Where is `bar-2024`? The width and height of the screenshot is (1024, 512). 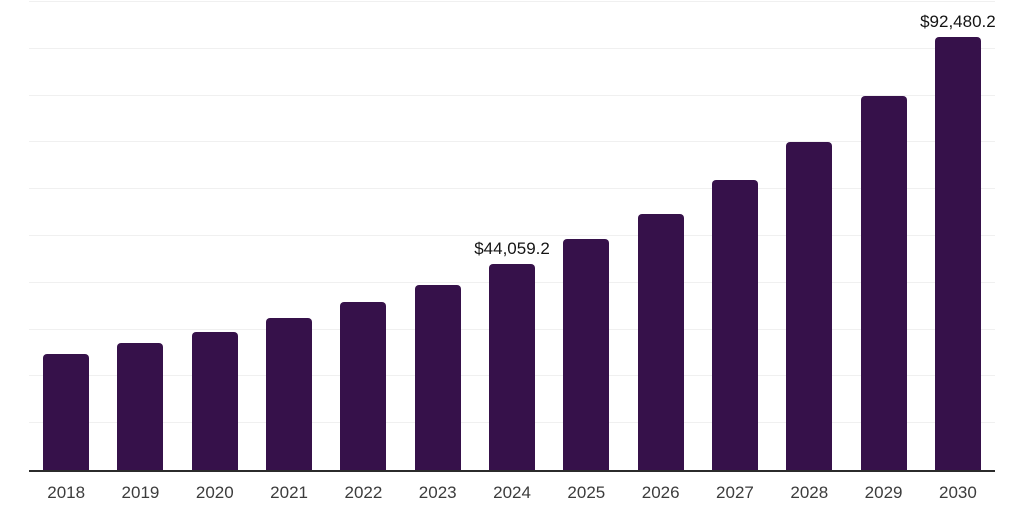 bar-2024 is located at coordinates (512, 366).